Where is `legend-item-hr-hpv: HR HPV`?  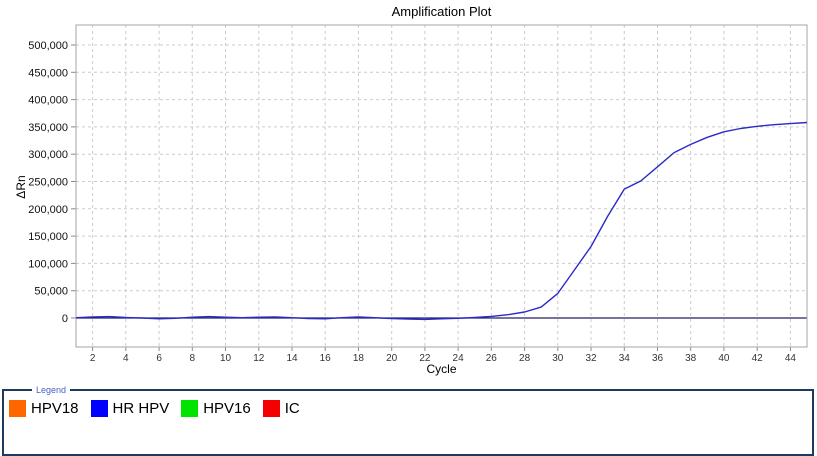
legend-item-hr-hpv: HR HPV is located at coordinates (130, 408).